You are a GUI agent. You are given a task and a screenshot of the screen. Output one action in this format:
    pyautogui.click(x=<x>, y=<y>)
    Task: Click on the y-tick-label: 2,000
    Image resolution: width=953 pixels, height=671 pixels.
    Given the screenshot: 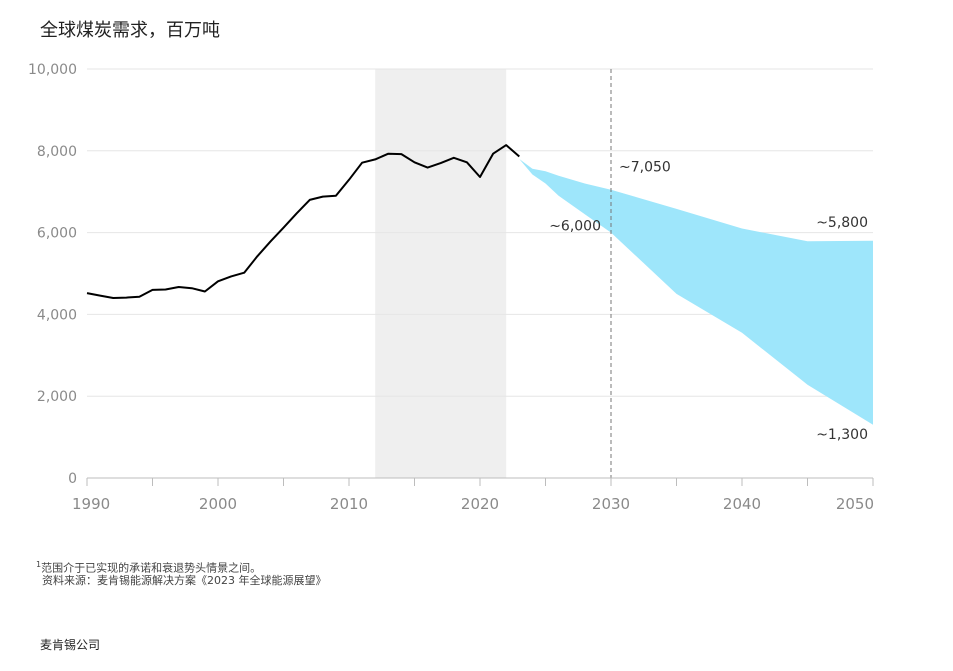 What is the action you would take?
    pyautogui.click(x=57, y=397)
    